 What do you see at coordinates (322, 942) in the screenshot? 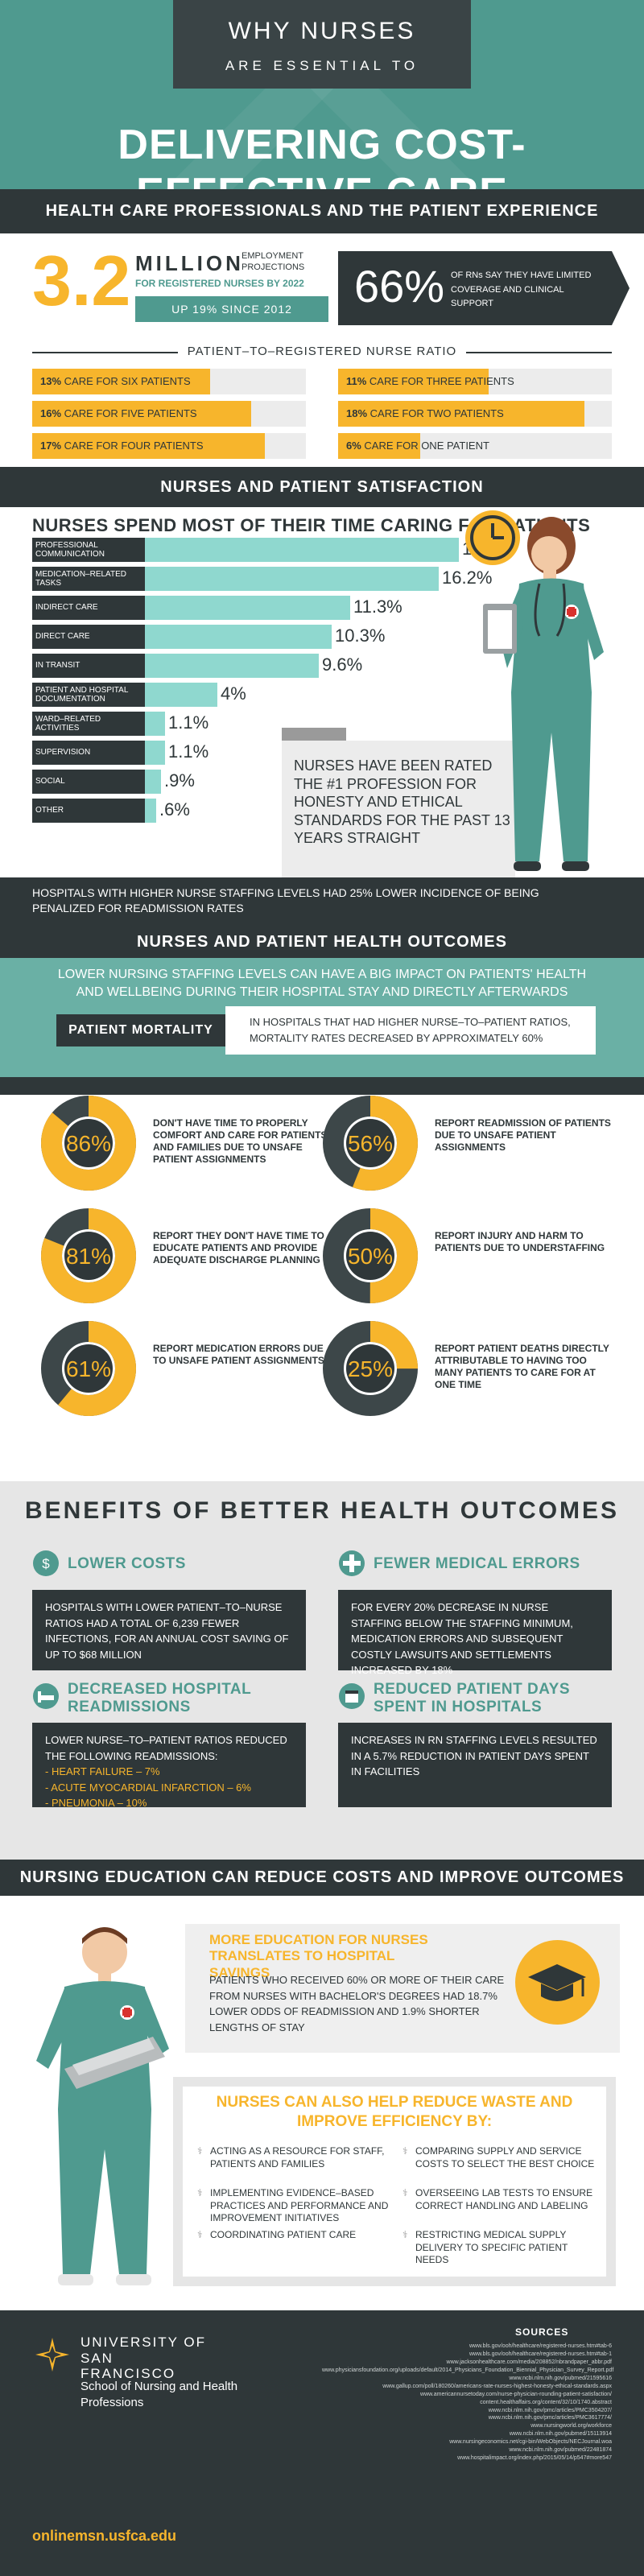
I see `section3-title: NURSES AND PATIENT HEALTH OUTCOMES` at bounding box center [322, 942].